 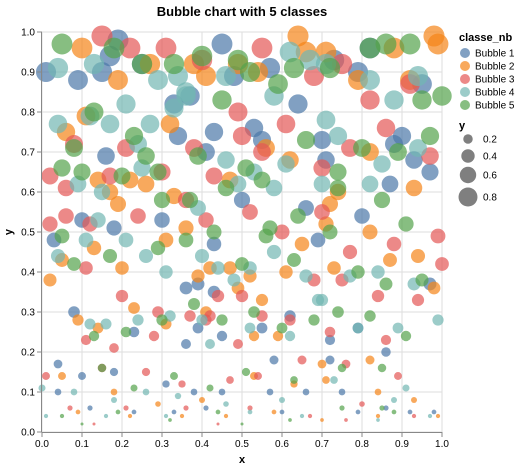 What do you see at coordinates (28, 193) in the screenshot?
I see `y-tick-label: 0.6` at bounding box center [28, 193].